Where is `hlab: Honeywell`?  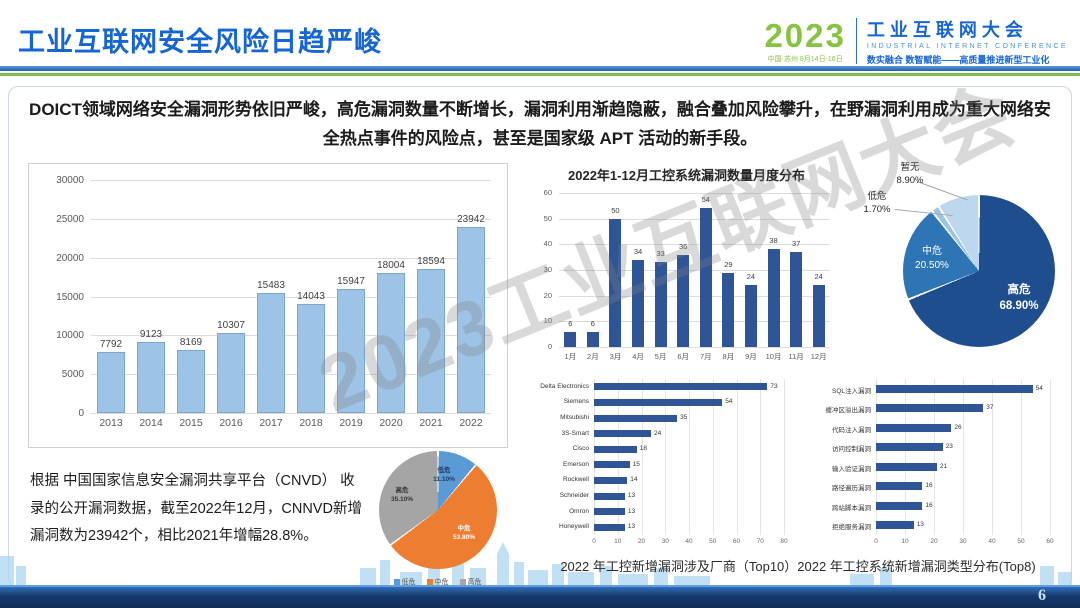 hlab: Honeywell is located at coordinates (574, 527).